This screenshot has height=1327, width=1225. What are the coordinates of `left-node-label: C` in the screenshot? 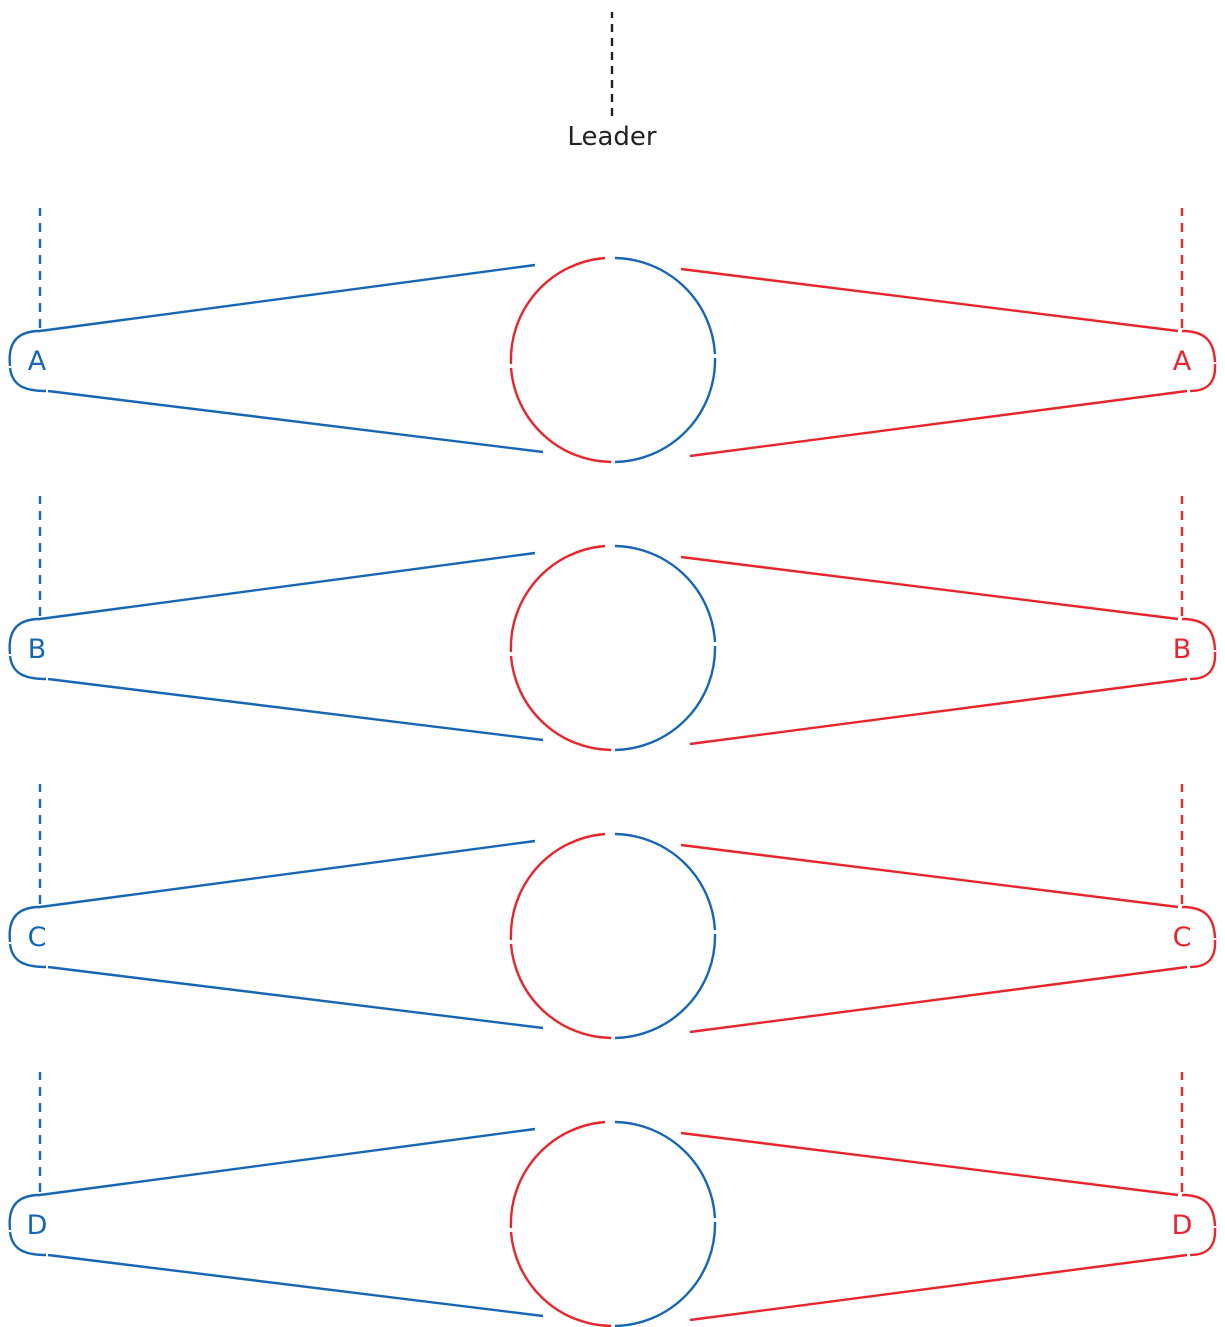 It's located at (37, 937).